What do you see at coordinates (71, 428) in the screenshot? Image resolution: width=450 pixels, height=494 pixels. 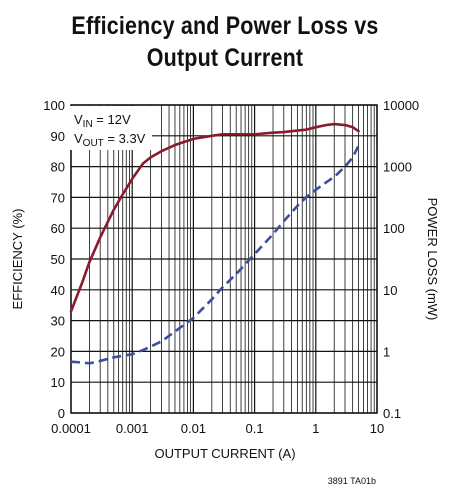 I see `x-tick-label: 0.0001` at bounding box center [71, 428].